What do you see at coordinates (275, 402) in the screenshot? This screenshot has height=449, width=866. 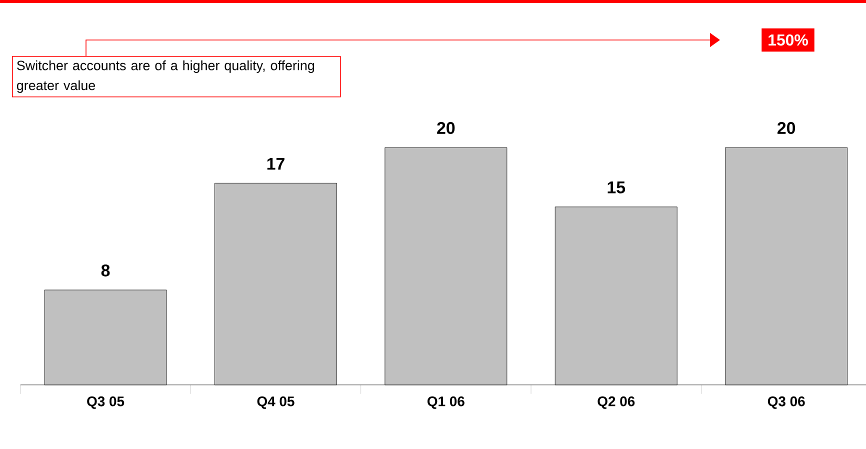 I see `x-tick-label: Q4 05` at bounding box center [275, 402].